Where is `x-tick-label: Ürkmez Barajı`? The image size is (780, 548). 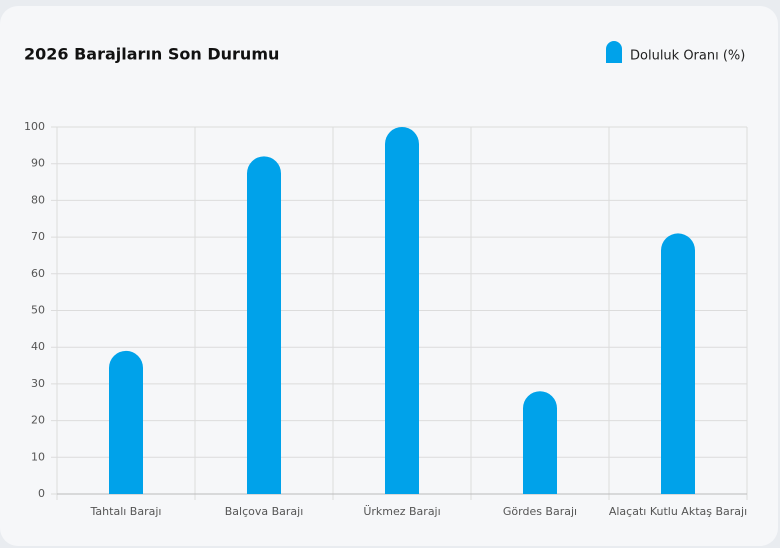
x-tick-label: Ürkmez Barajı is located at coordinates (401, 511).